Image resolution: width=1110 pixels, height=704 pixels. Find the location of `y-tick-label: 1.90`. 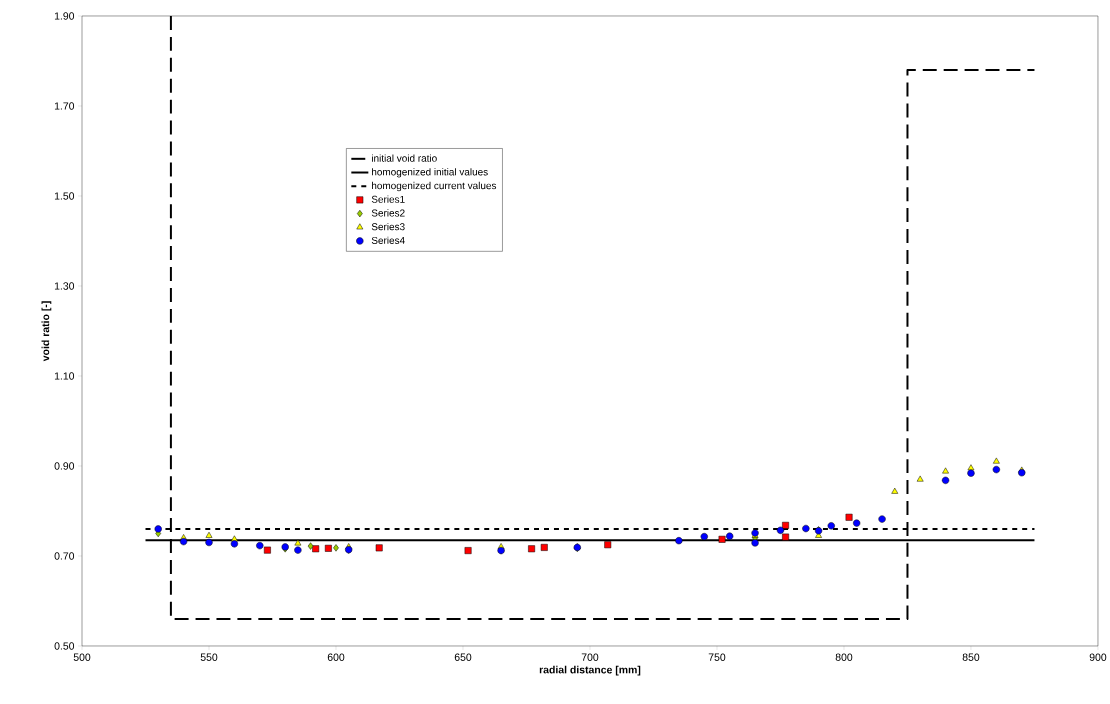

y-tick-label: 1.90 is located at coordinates (64, 16).